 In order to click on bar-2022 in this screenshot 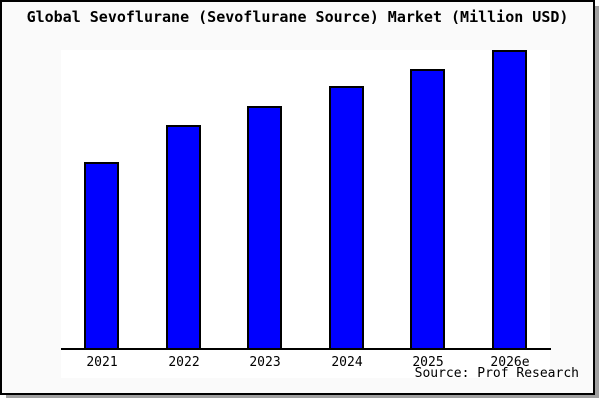, I will do `click(183, 237)`.